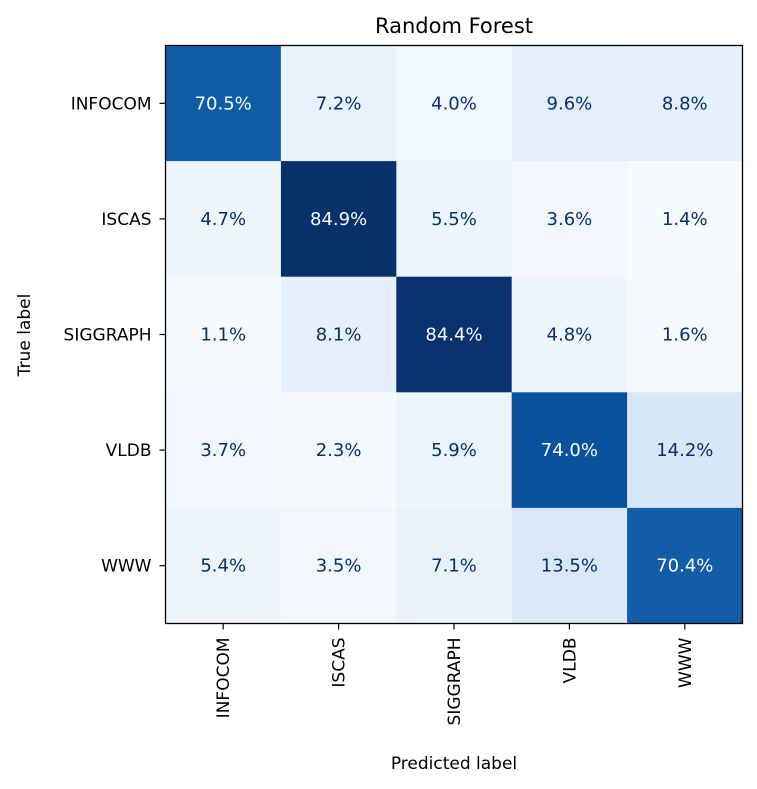  I want to click on cell-value-label: 13.5%, so click(569, 566).